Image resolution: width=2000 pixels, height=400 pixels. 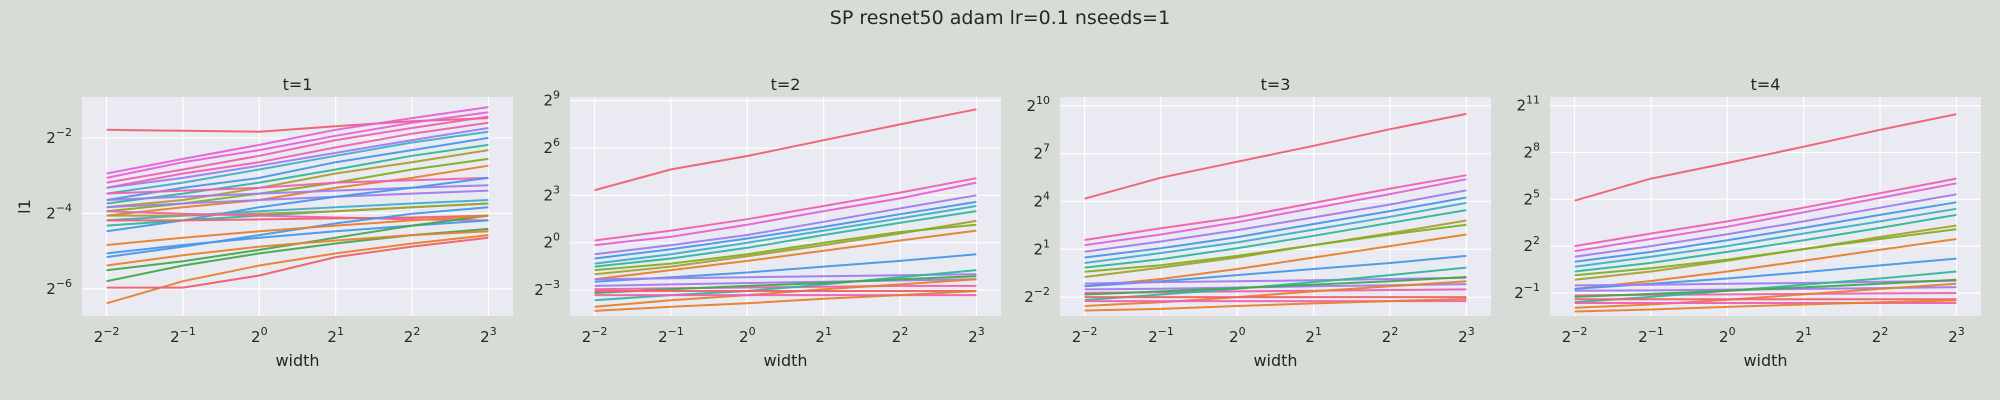 I want to click on y-tick-label: 24, so click(x=1041, y=199).